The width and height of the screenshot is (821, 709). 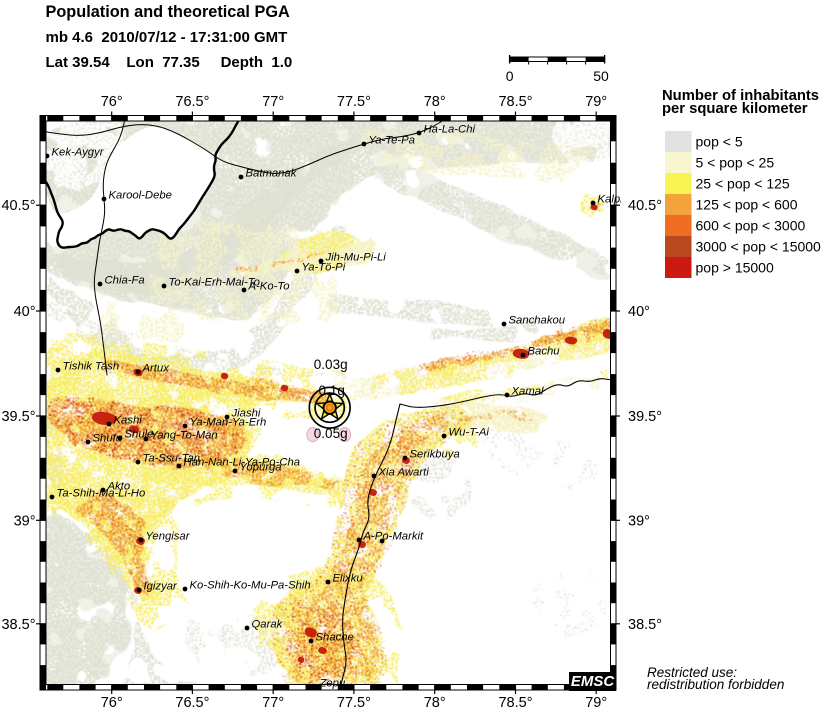 What do you see at coordinates (751, 226) in the screenshot?
I see `svg-text: 600 < pop < 3000` at bounding box center [751, 226].